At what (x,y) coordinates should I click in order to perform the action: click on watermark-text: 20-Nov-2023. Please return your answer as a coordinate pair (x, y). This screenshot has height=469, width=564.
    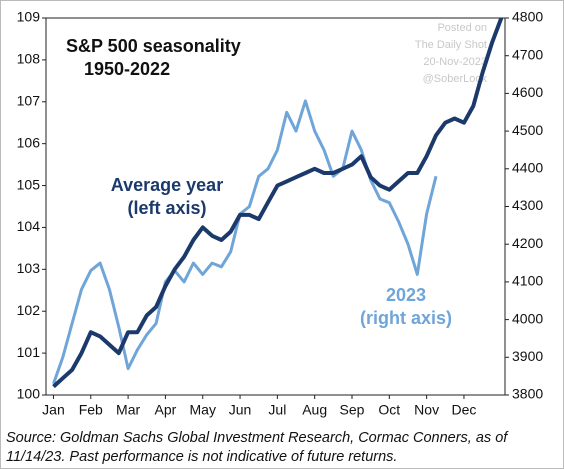
    Looking at the image, I should click on (455, 62).